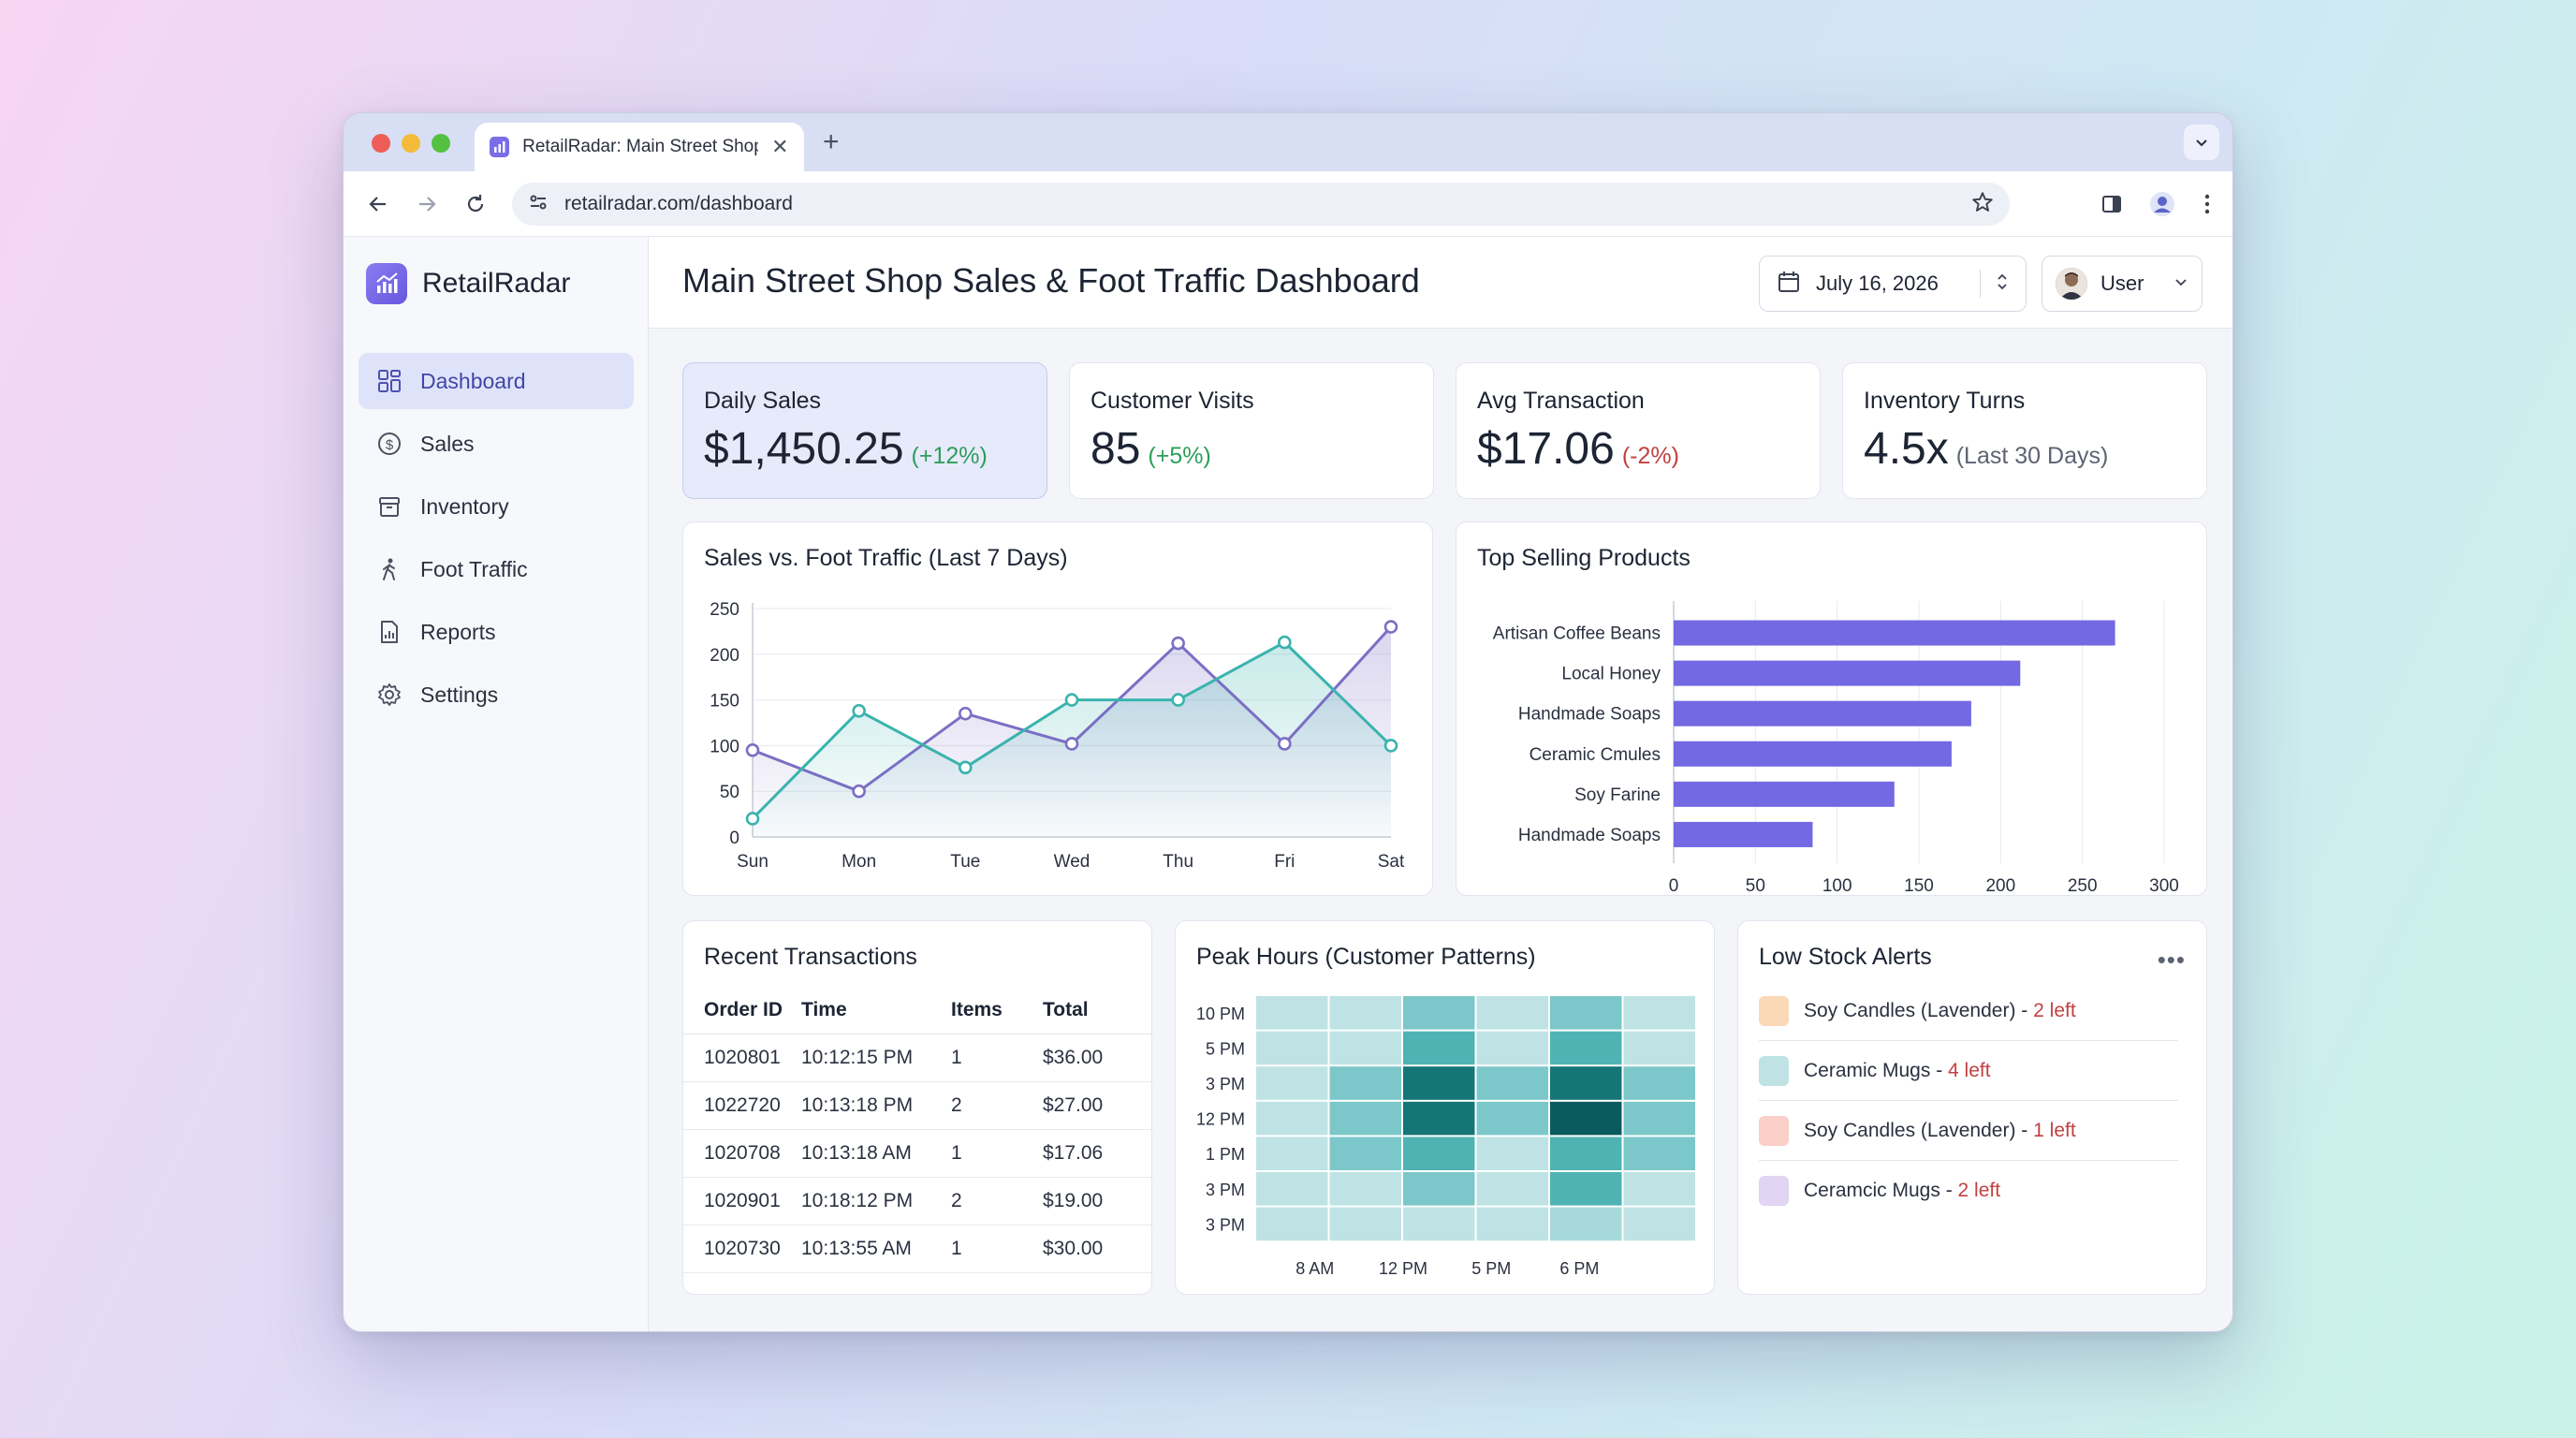 The image size is (2576, 1438). Describe the element at coordinates (1774, 1070) in the screenshot. I see `product-swatch` at that location.